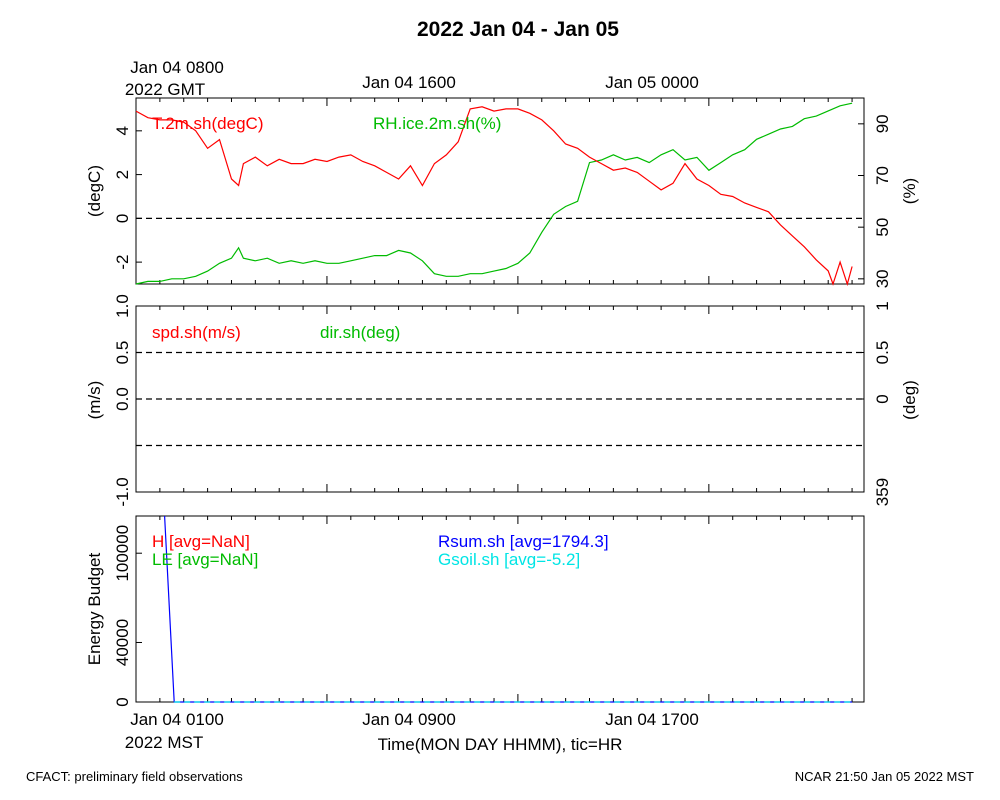 Image resolution: width=1000 pixels, height=800 pixels. Describe the element at coordinates (94, 191) in the screenshot. I see `panel-1-y-label: (degC)` at that location.